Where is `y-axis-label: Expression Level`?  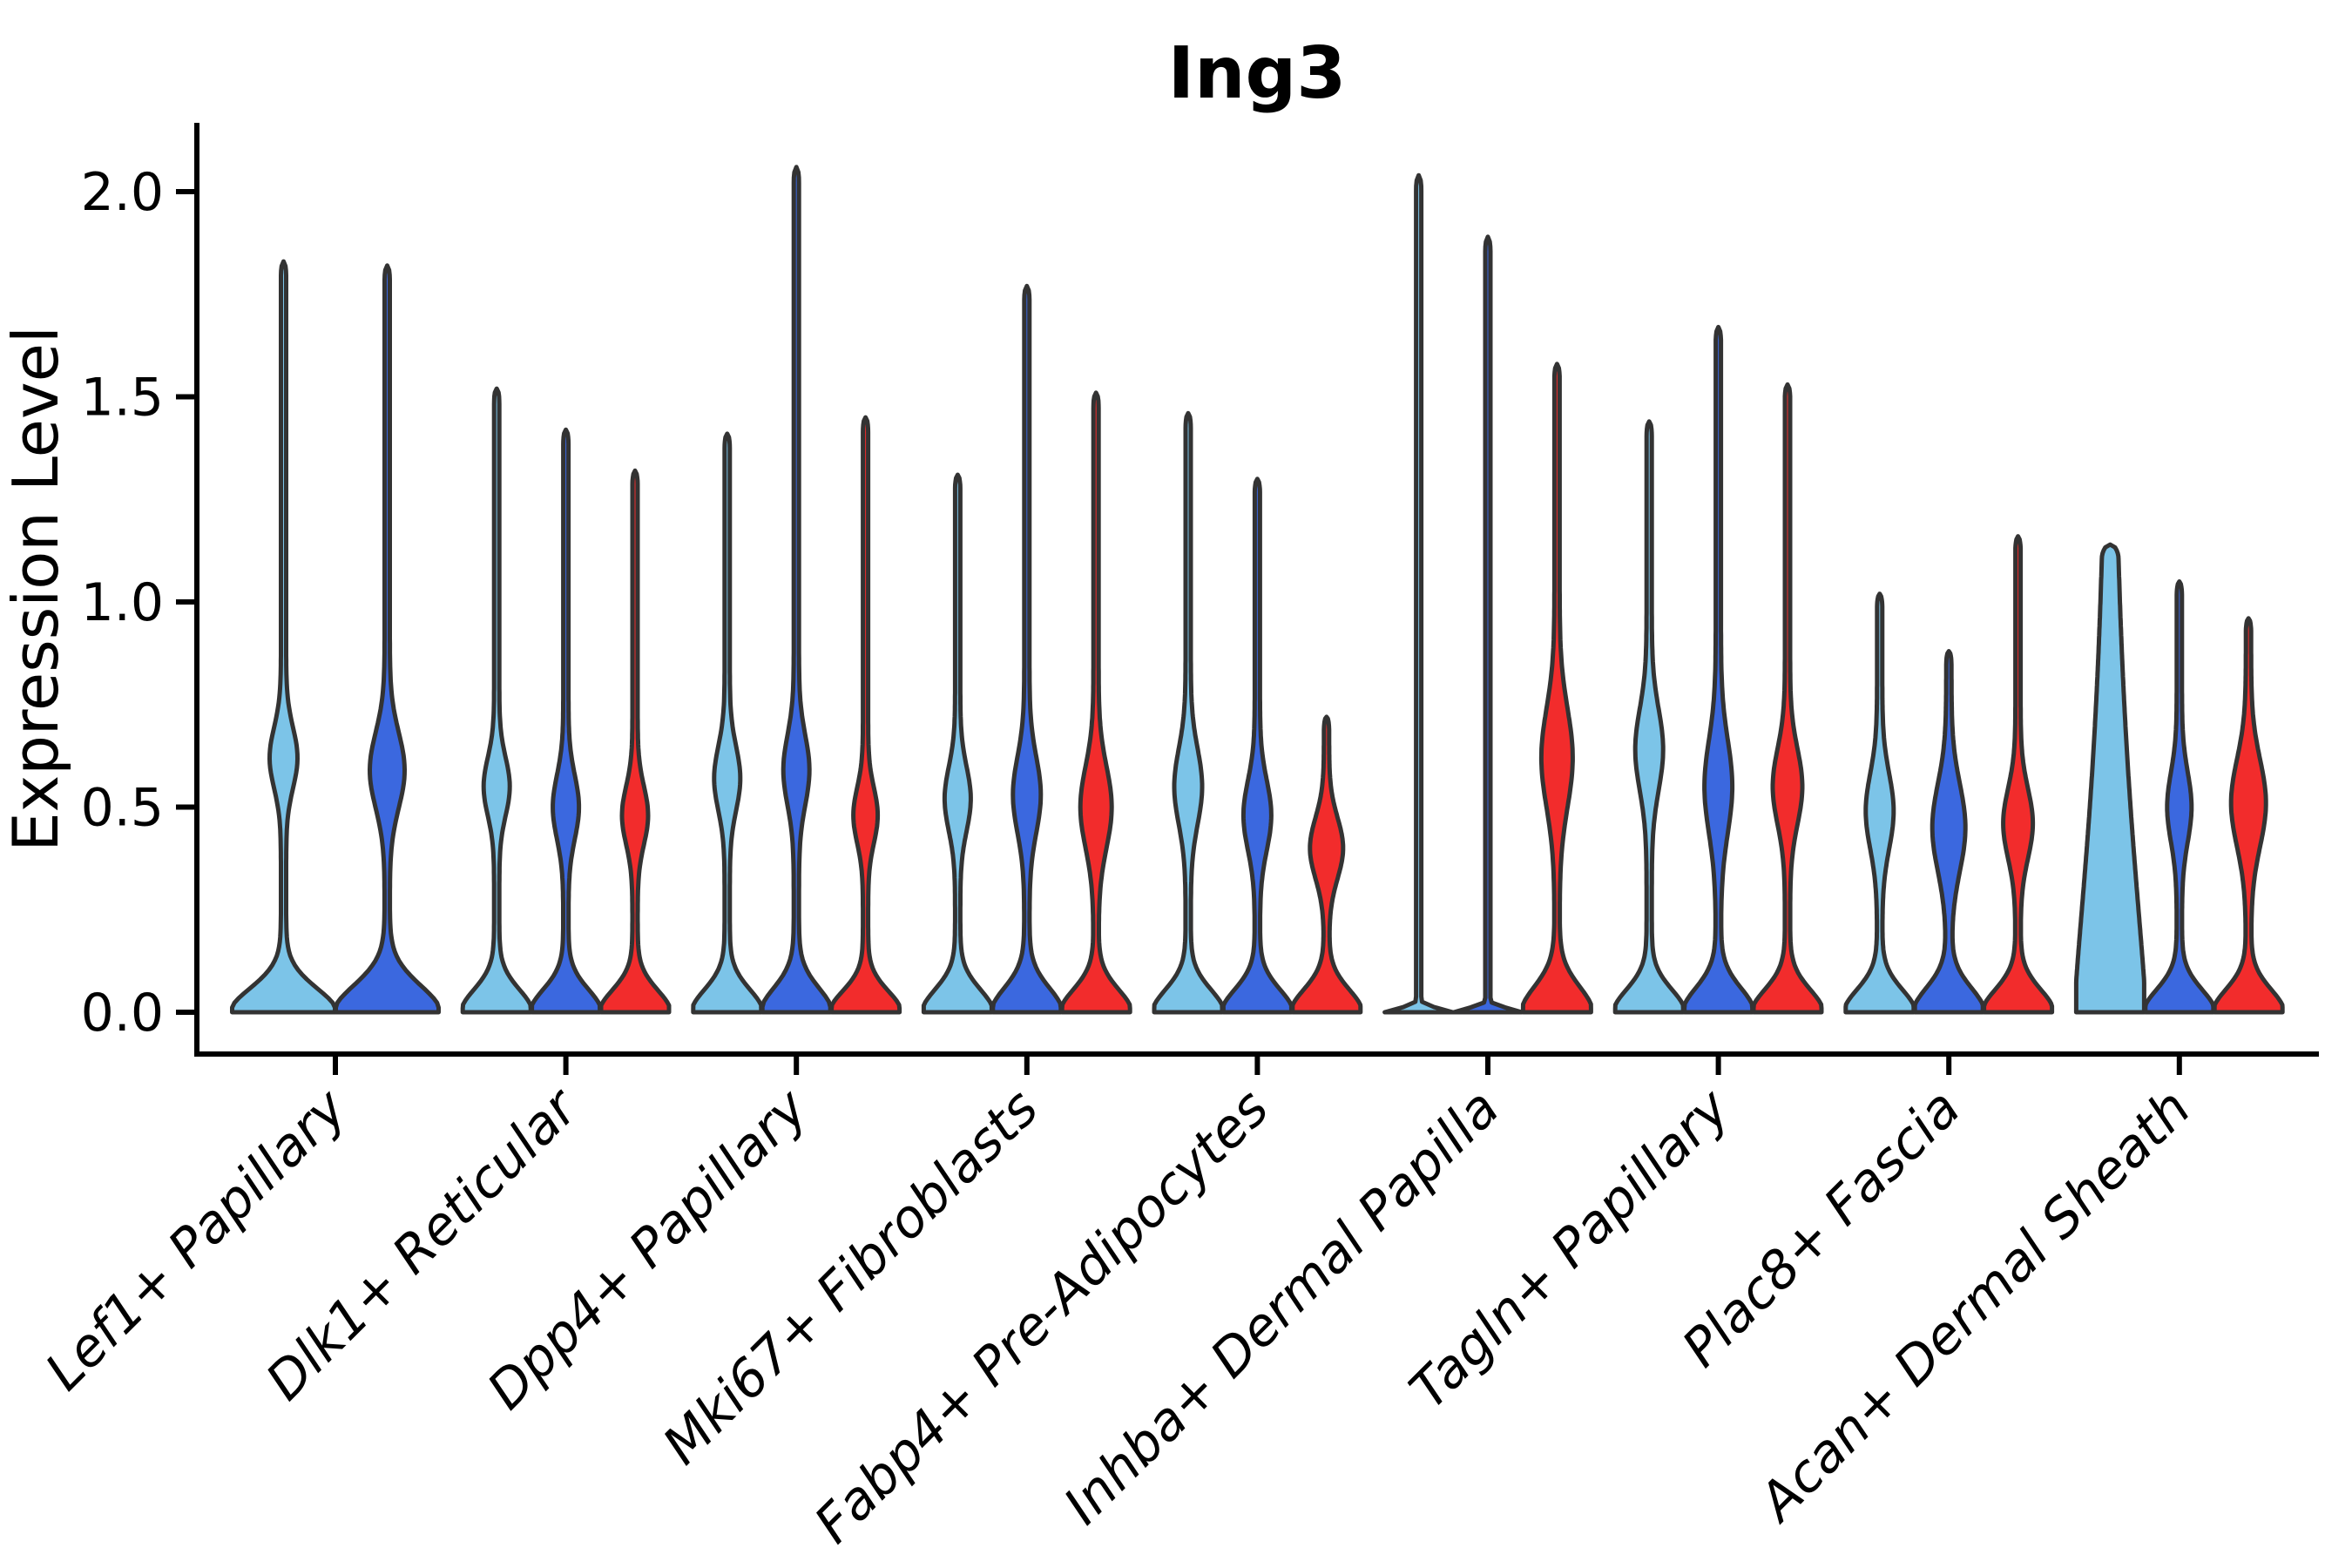 y-axis-label: Expression Level is located at coordinates (36, 589).